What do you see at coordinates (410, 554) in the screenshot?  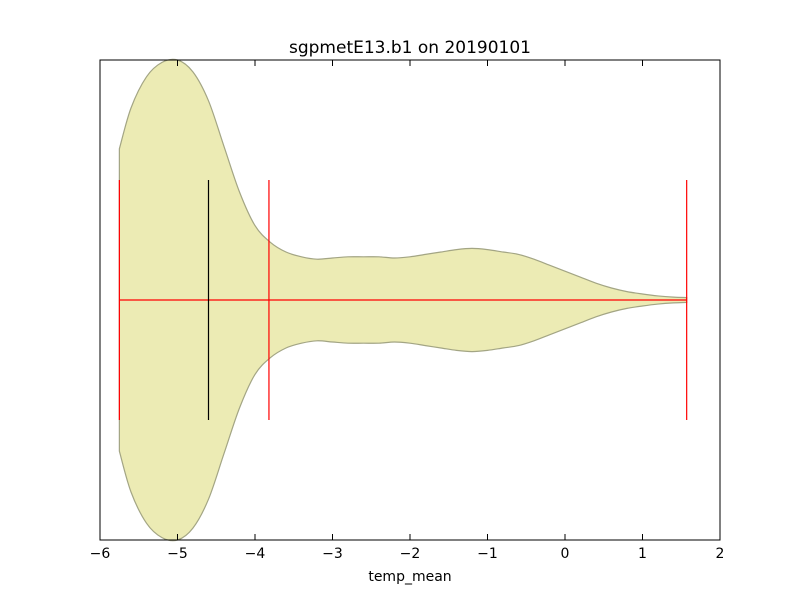 I see `x-tick-label: −2` at bounding box center [410, 554].